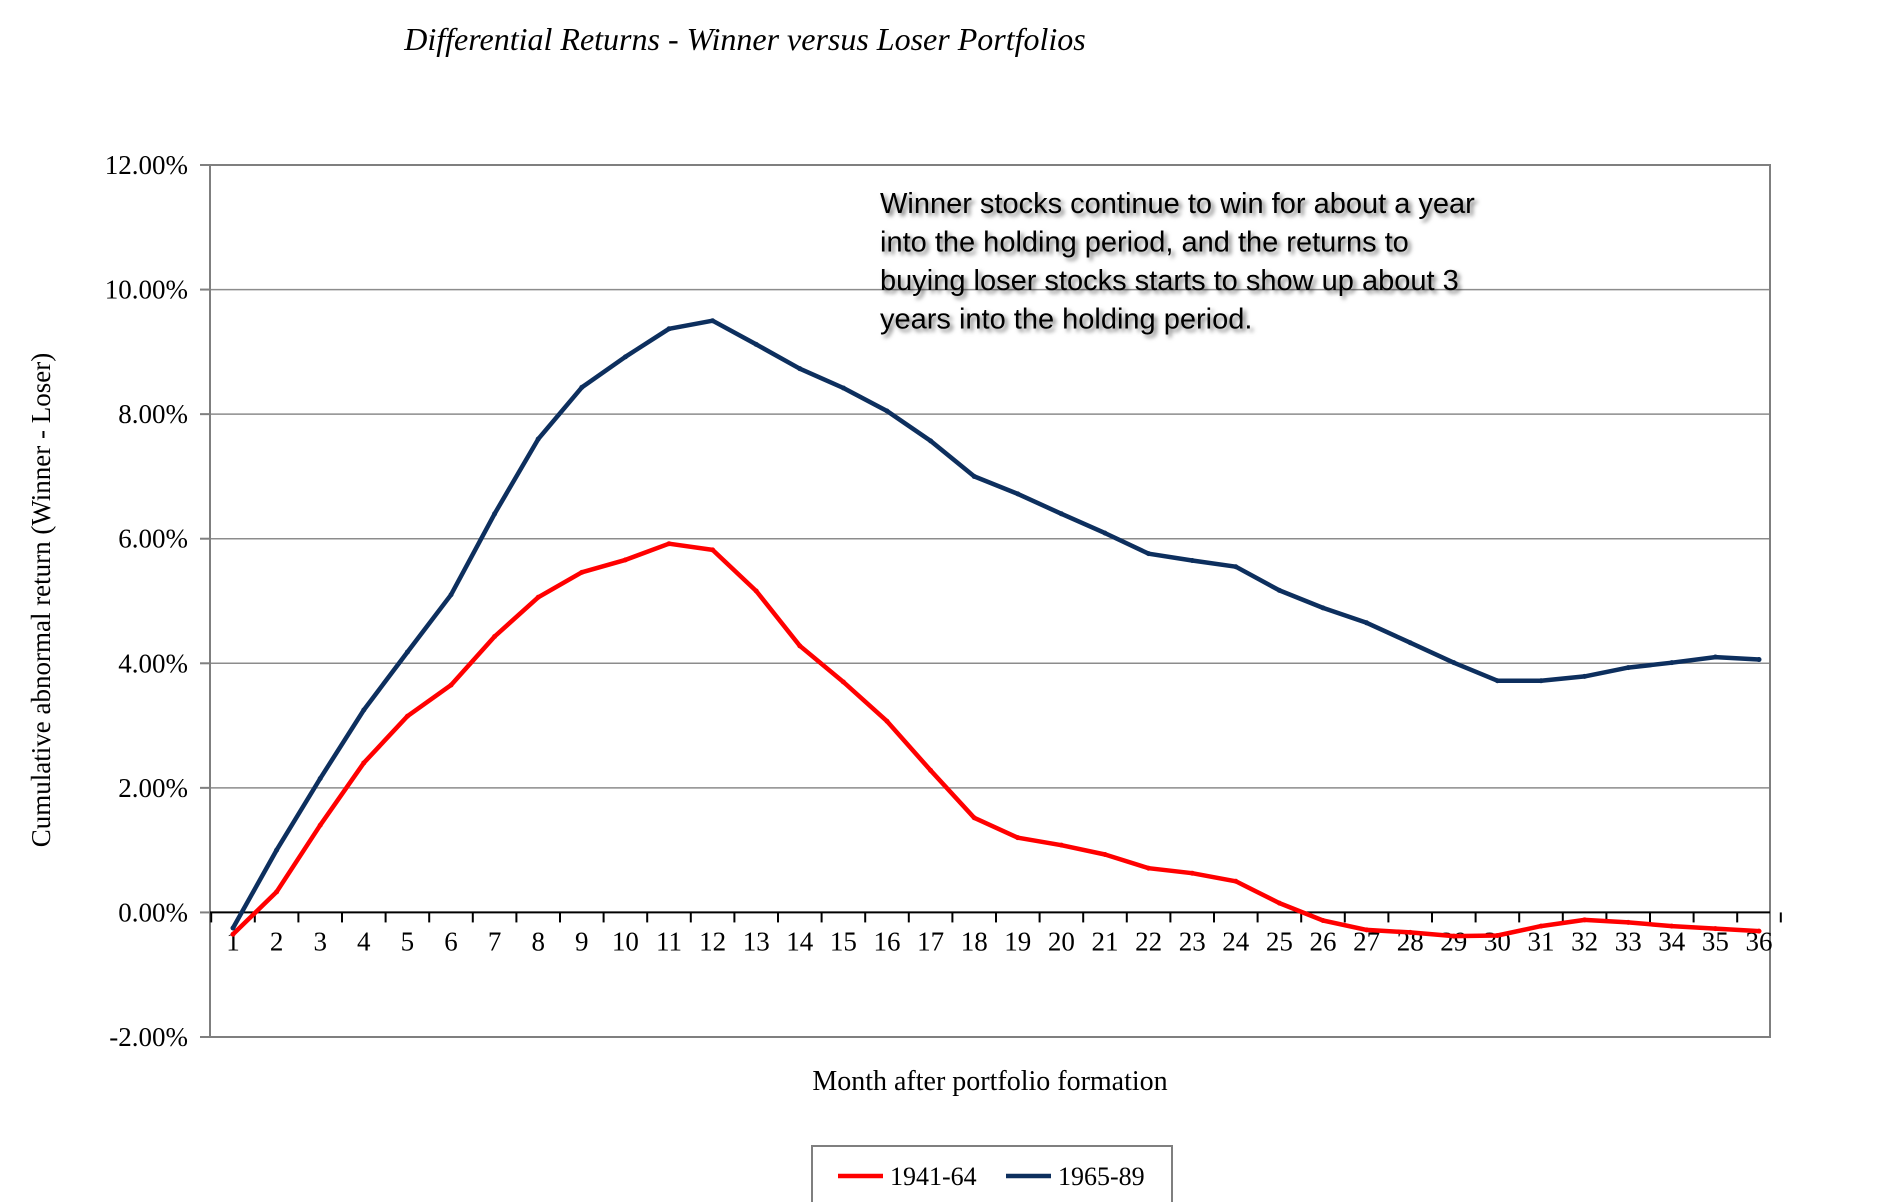  I want to click on x-axis-label: Month after portfolio formation, so click(989, 1081).